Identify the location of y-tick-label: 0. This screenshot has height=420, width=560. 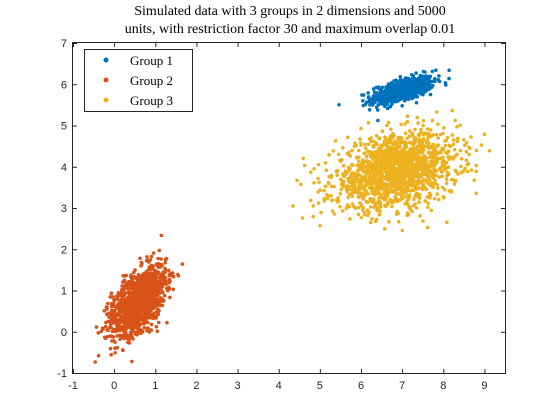
(64, 333).